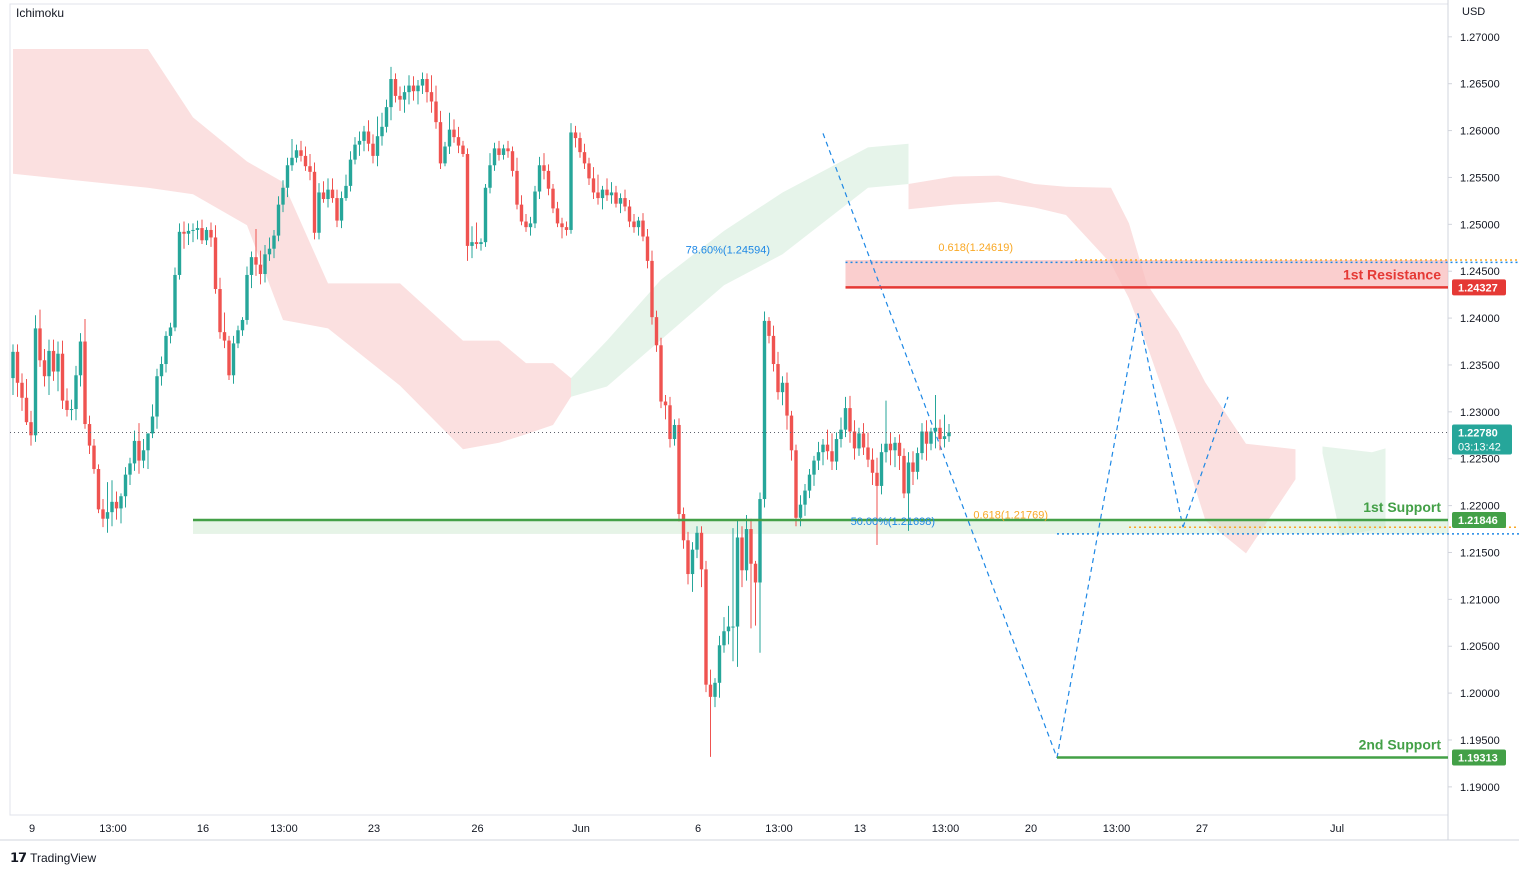 The image size is (1519, 877). I want to click on tradingview-brand: 𝟭𝟳 TradingView, so click(53, 858).